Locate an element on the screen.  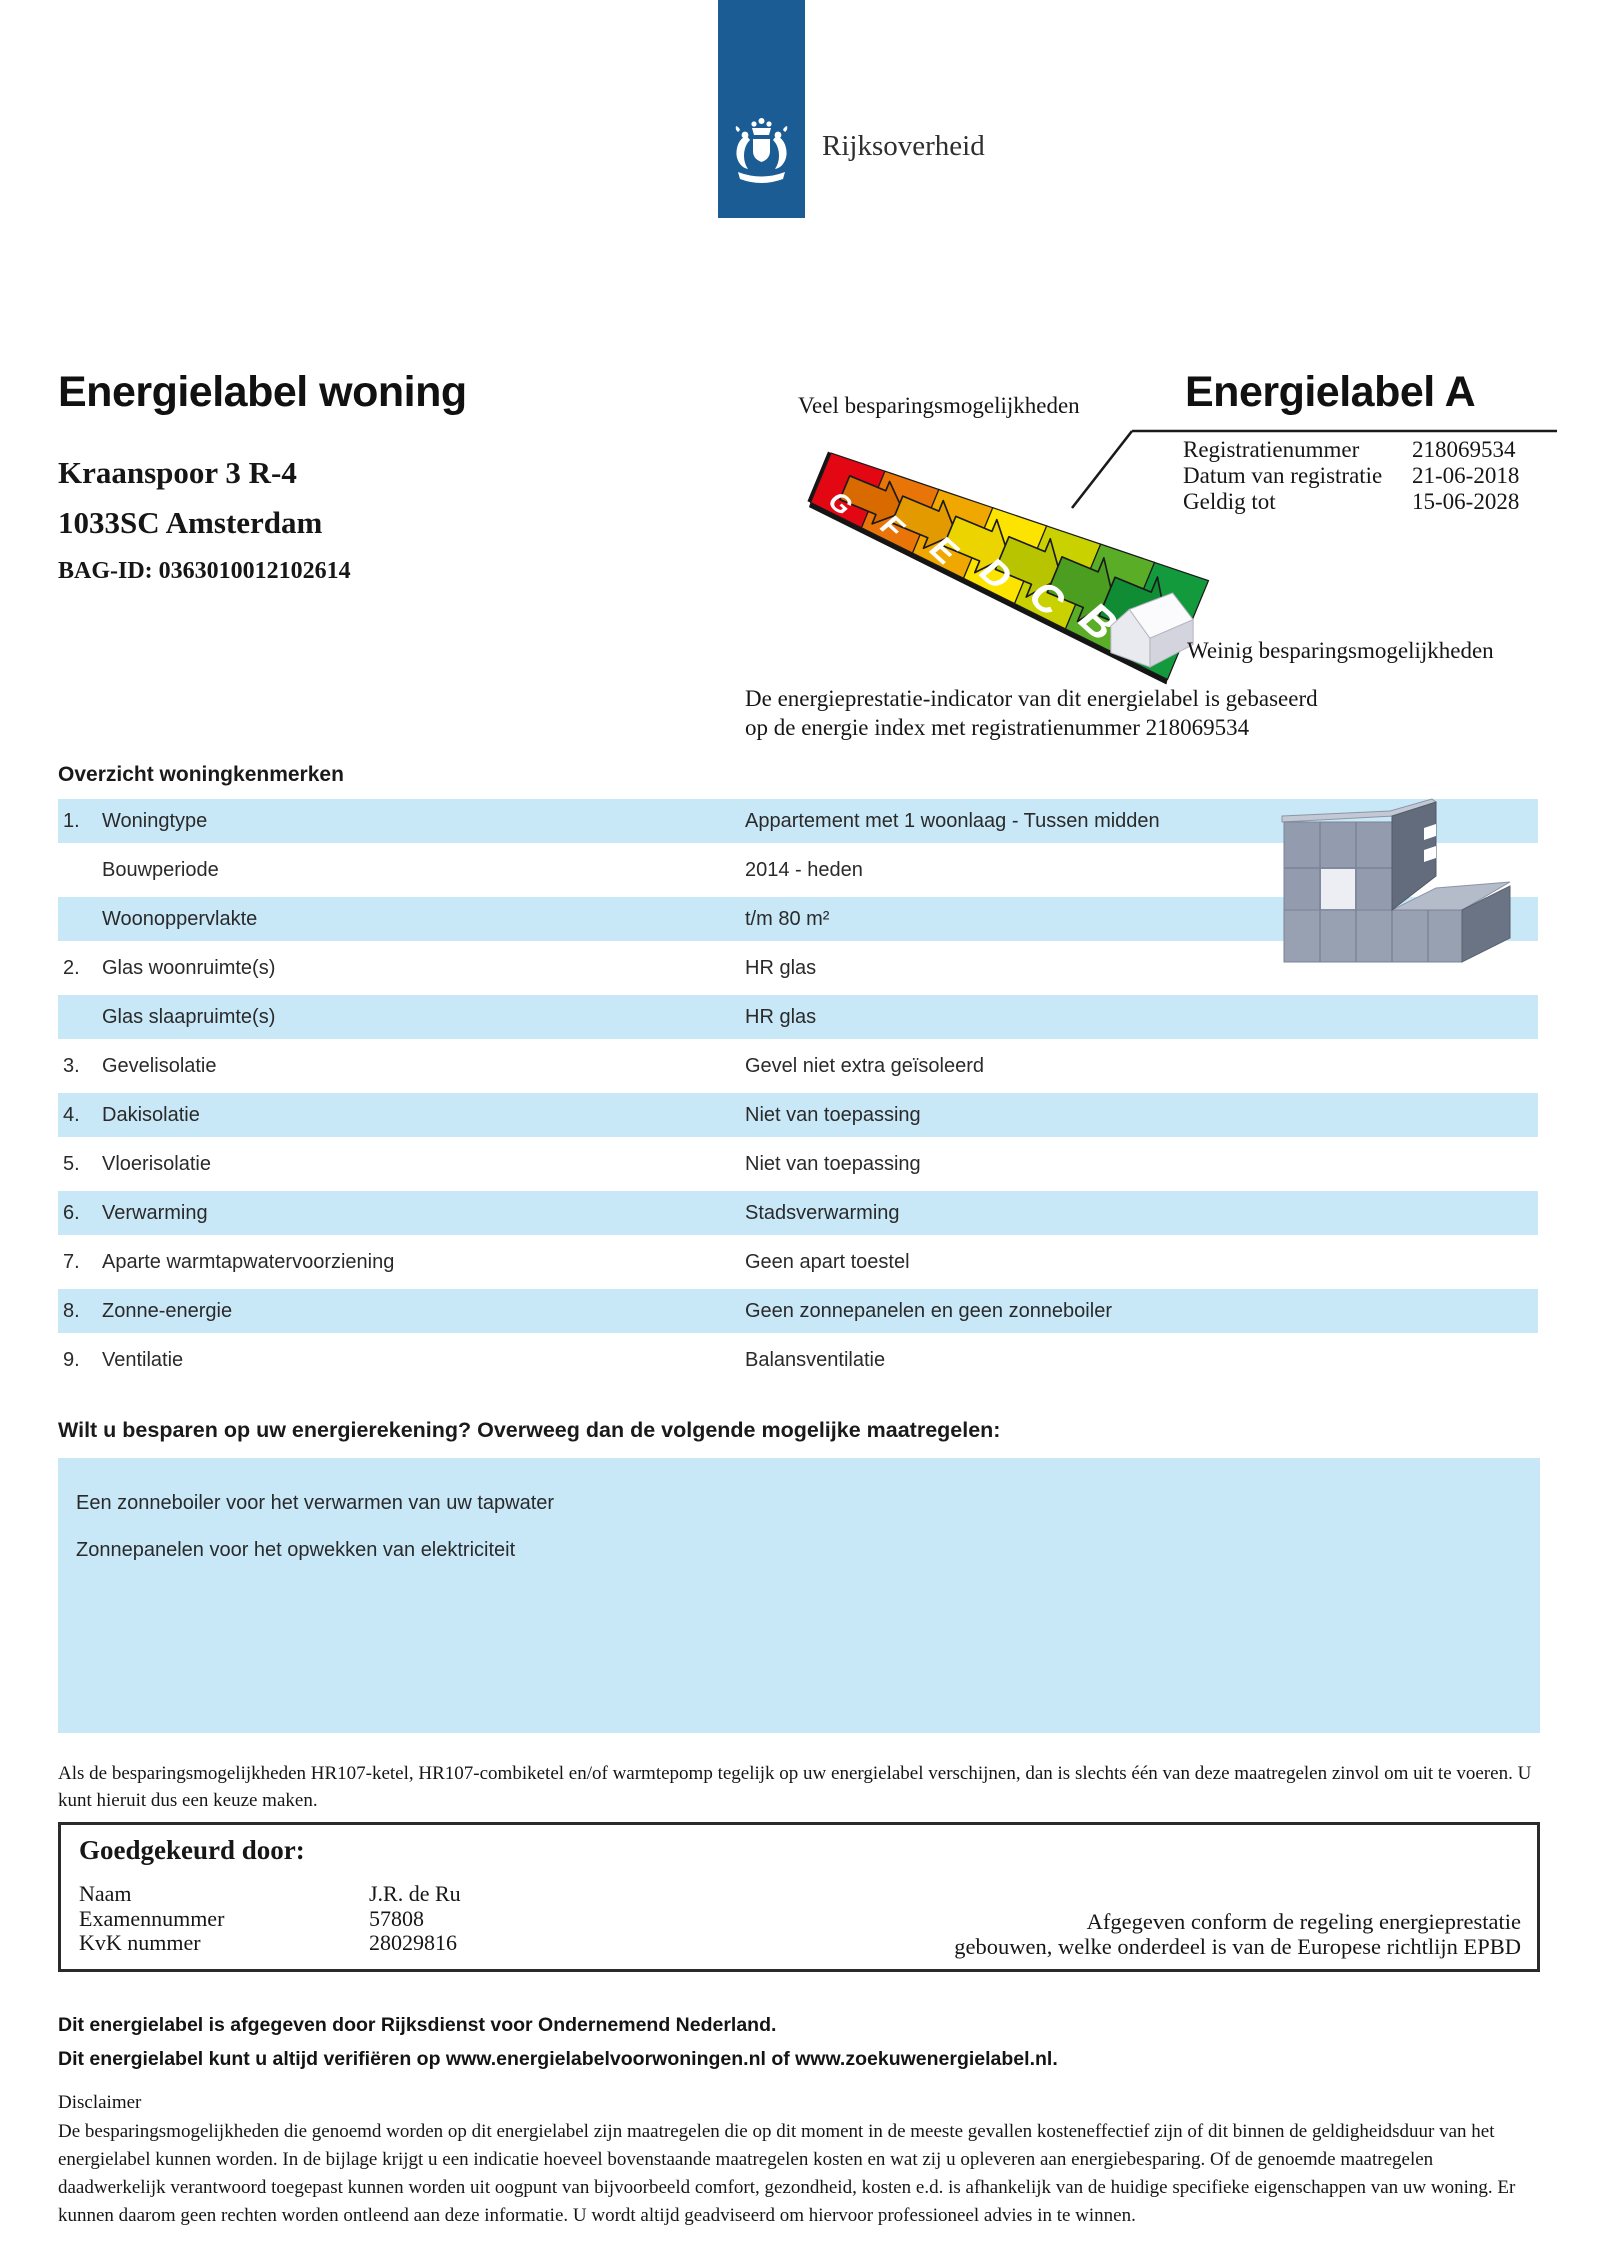
row-label: Woningtype is located at coordinates (155, 820).